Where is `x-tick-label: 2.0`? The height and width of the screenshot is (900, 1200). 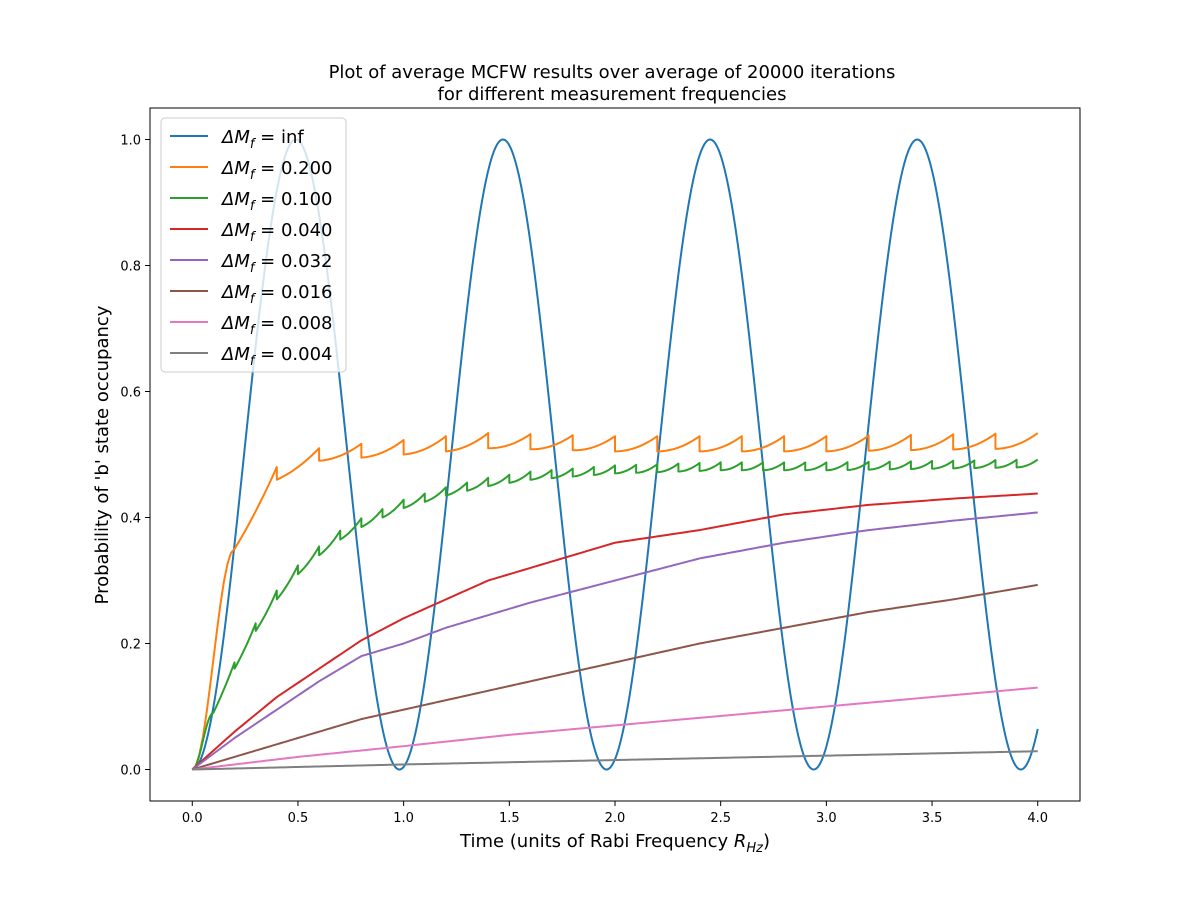 x-tick-label: 2.0 is located at coordinates (615, 818).